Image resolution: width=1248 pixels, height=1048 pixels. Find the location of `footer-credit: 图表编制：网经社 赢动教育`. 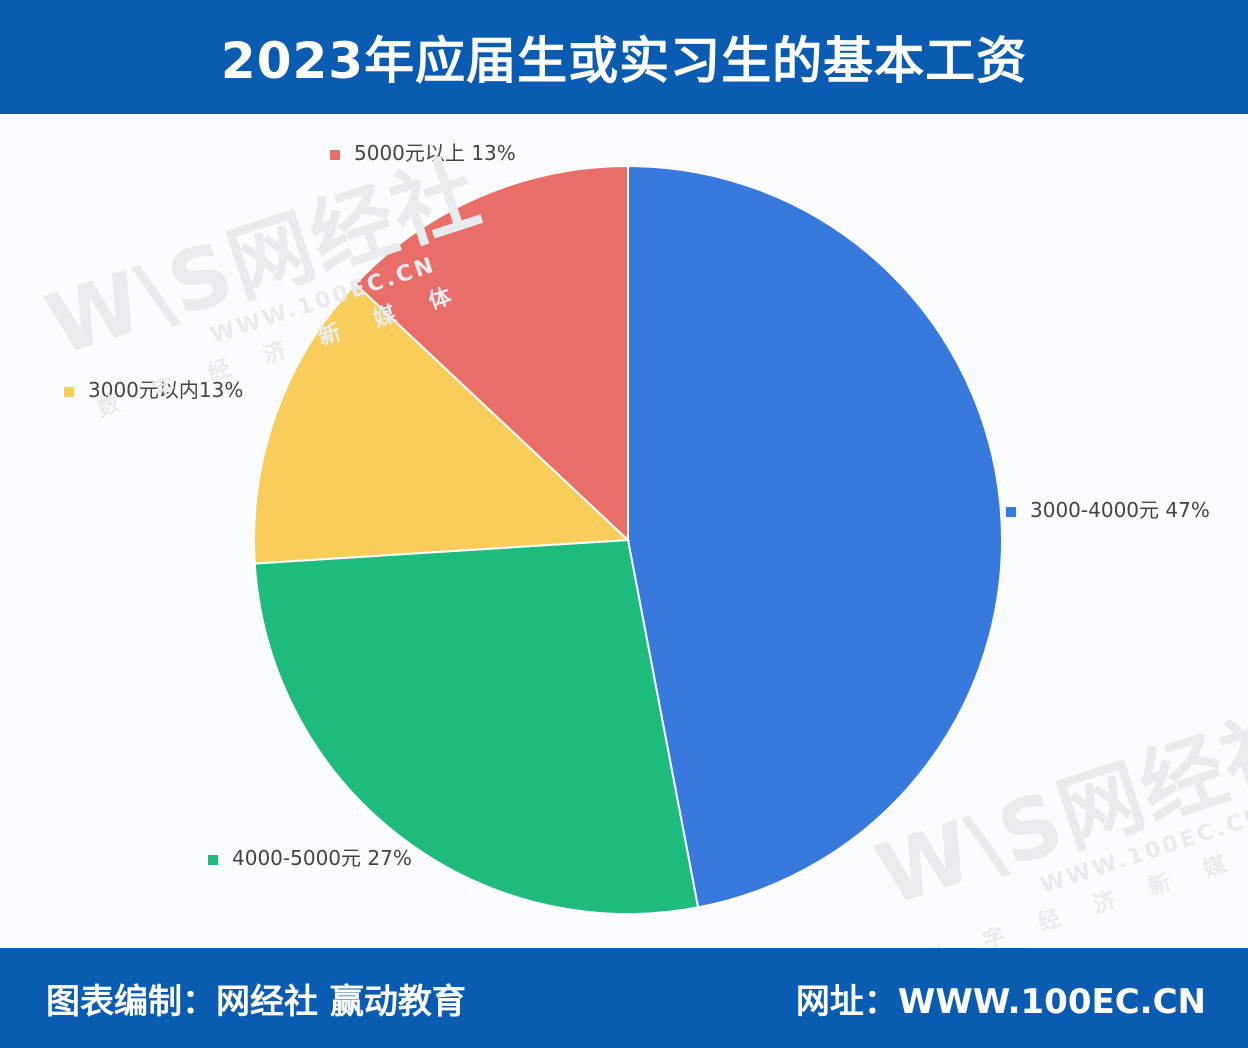

footer-credit: 图表编制：网经社 赢动教育 is located at coordinates (256, 1002).